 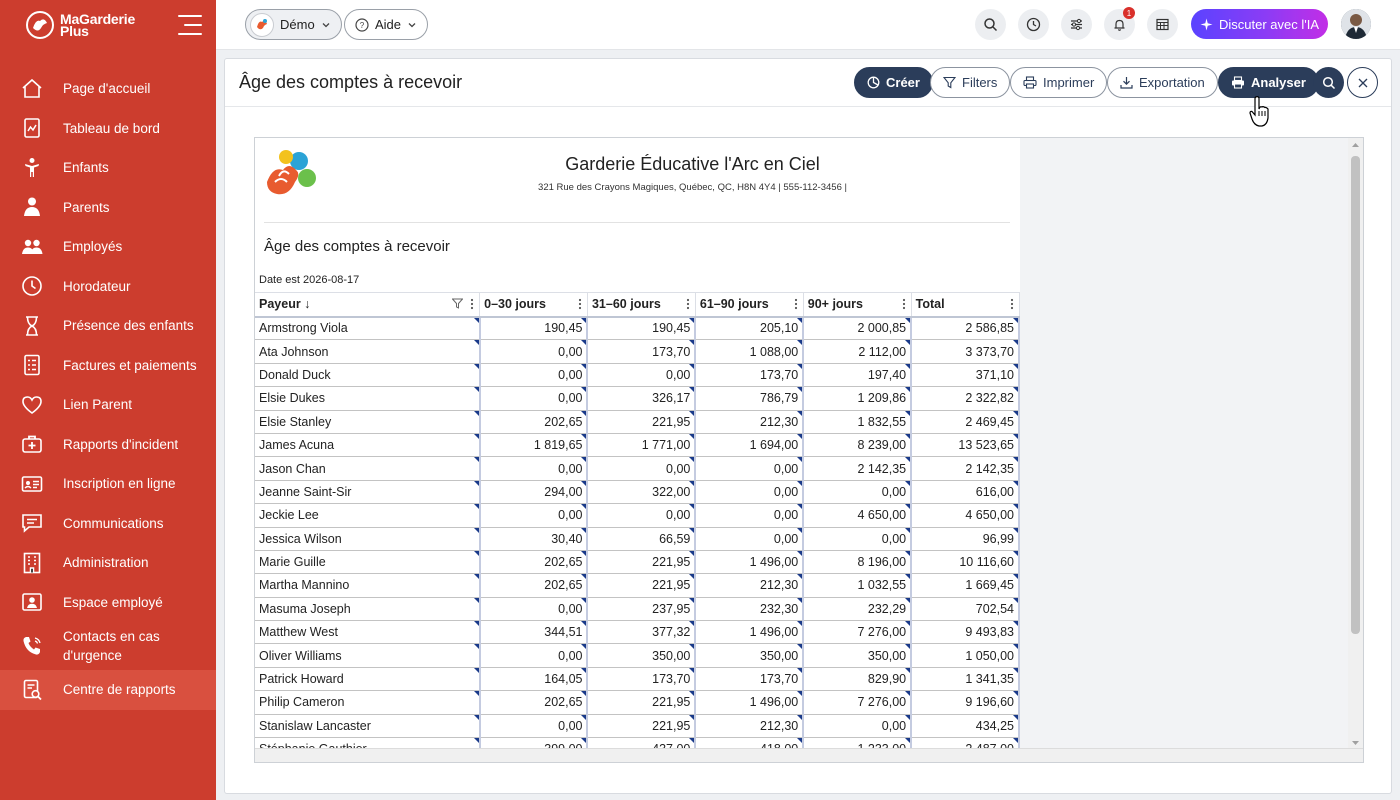 What do you see at coordinates (970, 82) in the screenshot?
I see `filters-button: Filters` at bounding box center [970, 82].